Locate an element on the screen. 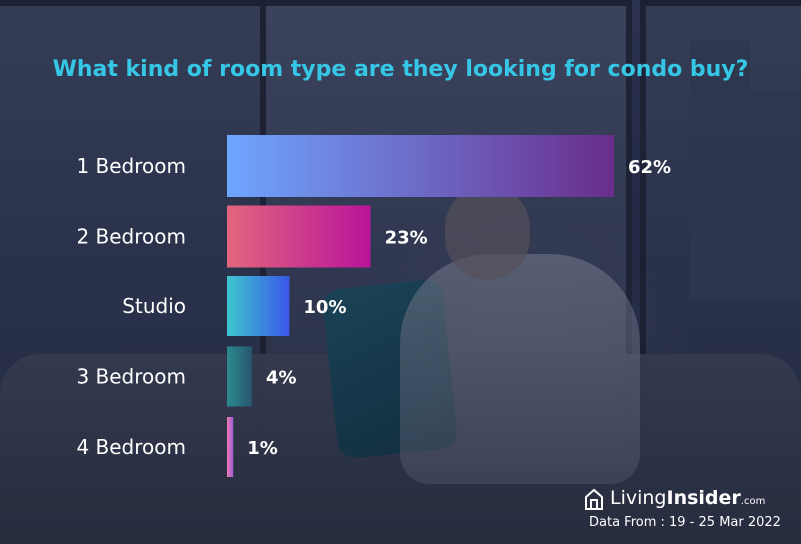  category-label: 4 Bedroom is located at coordinates (131, 447).